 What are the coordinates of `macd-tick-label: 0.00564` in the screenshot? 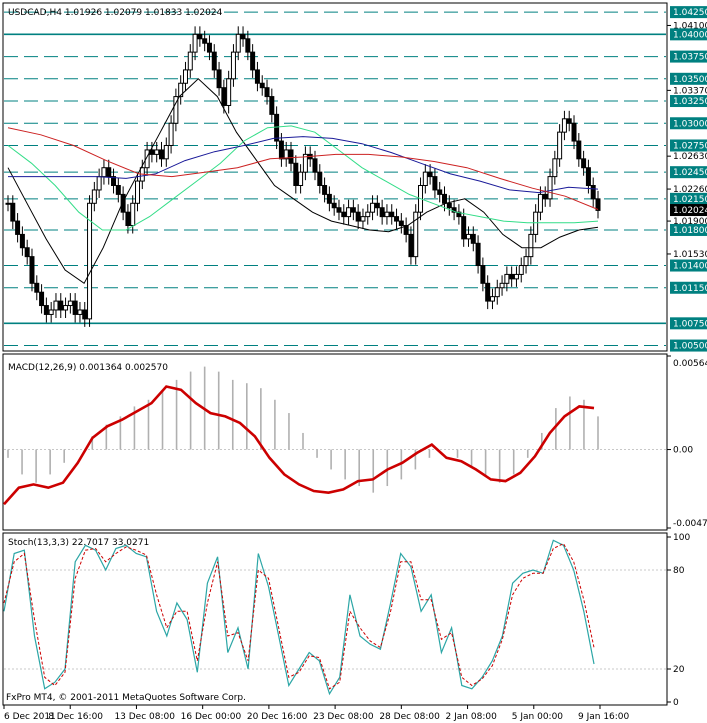 It's located at (690, 364).